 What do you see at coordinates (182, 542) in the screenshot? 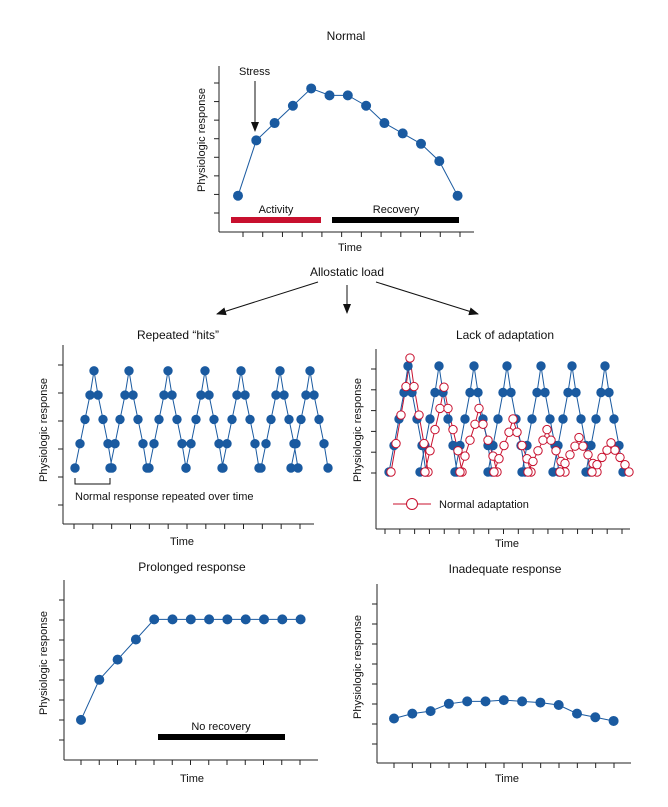
I see `repeated-hits-xlabel: Time` at bounding box center [182, 542].